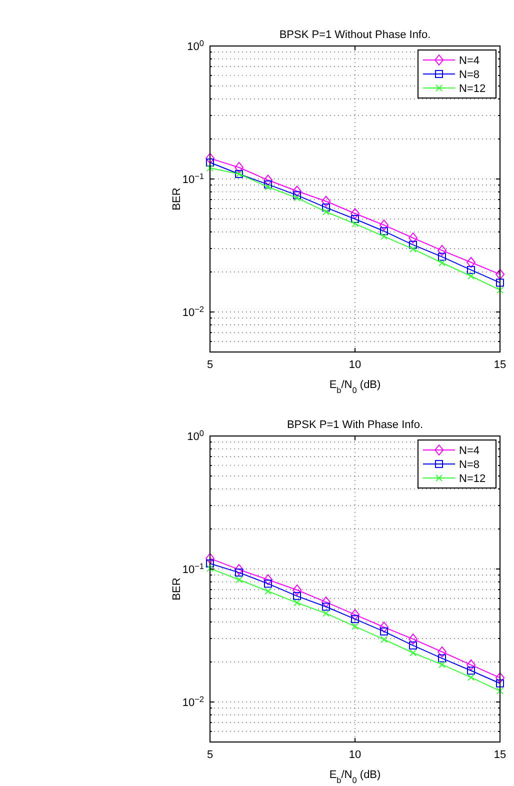 This screenshot has height=786, width=514. Describe the element at coordinates (355, 425) in the screenshot. I see `chart-title: BPSK P=1 With Phase Info.` at that location.